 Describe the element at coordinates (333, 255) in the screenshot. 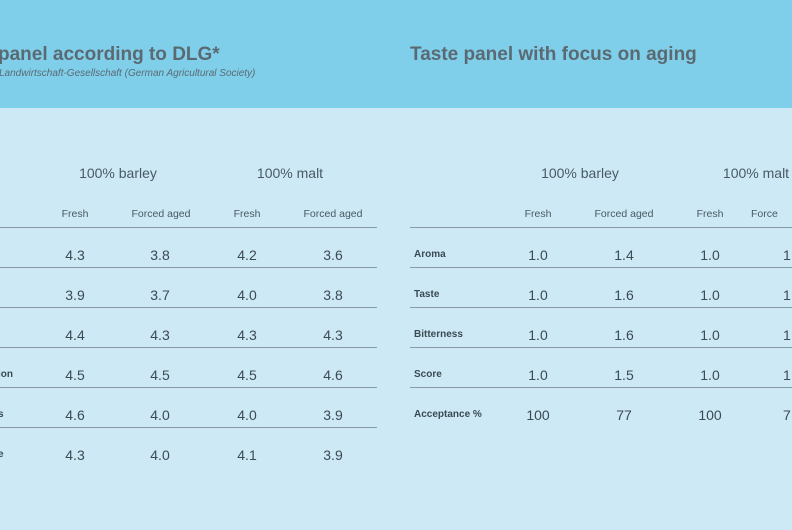

I see `table-cell: 3.6` at that location.